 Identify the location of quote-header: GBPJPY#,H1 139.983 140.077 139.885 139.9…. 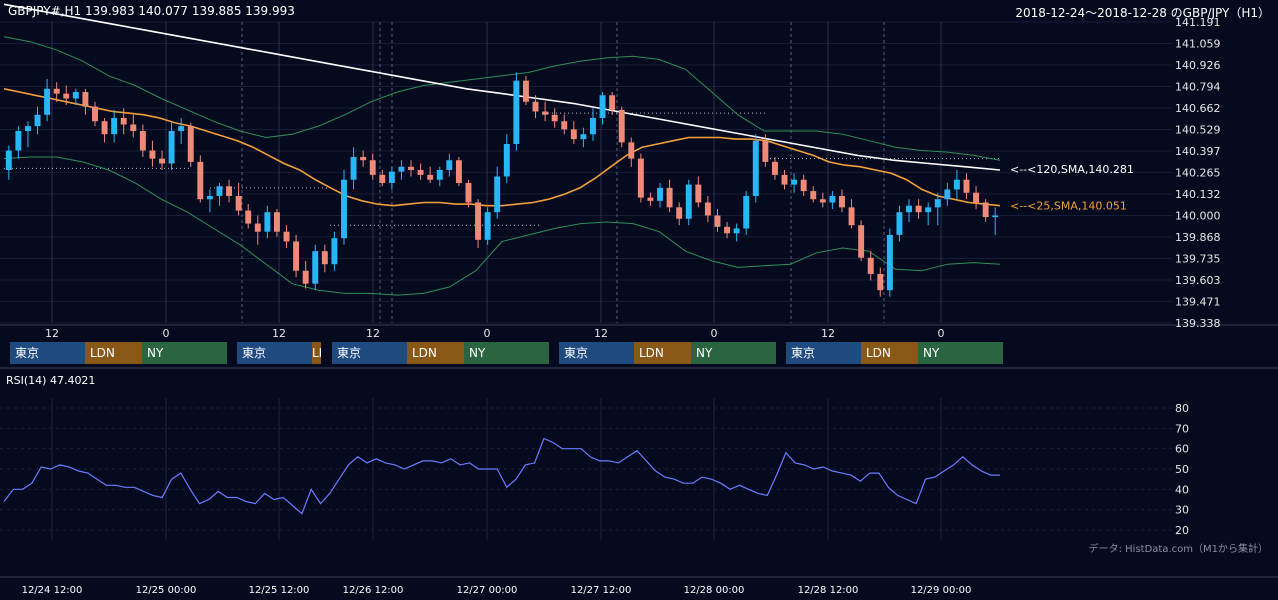
(151, 11).